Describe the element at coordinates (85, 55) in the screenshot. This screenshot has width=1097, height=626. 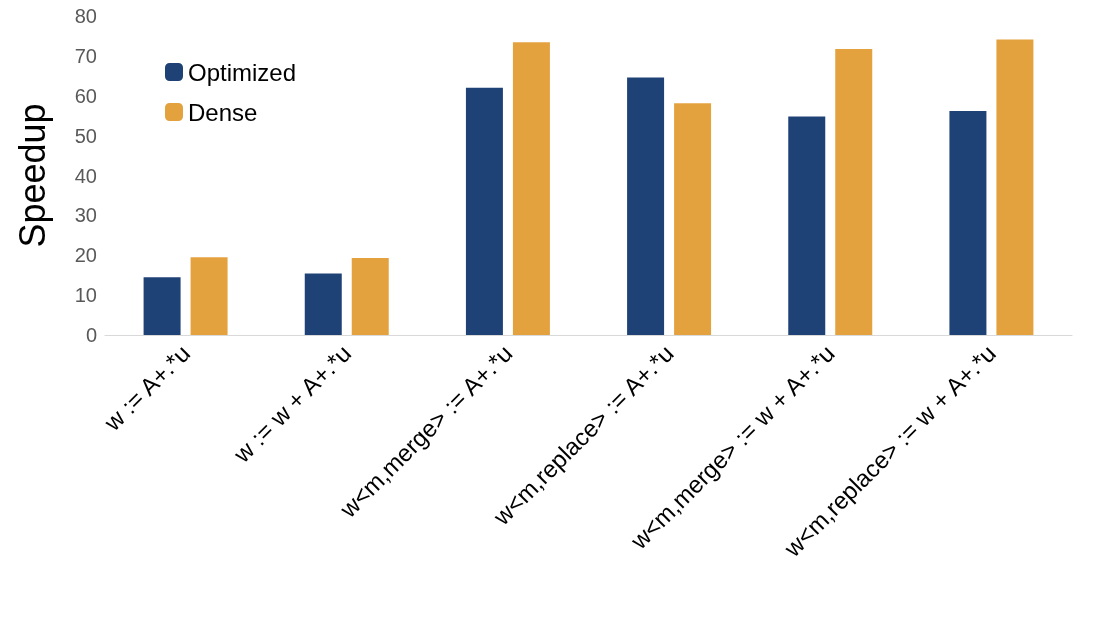
I see `y-tick-label: 70` at that location.